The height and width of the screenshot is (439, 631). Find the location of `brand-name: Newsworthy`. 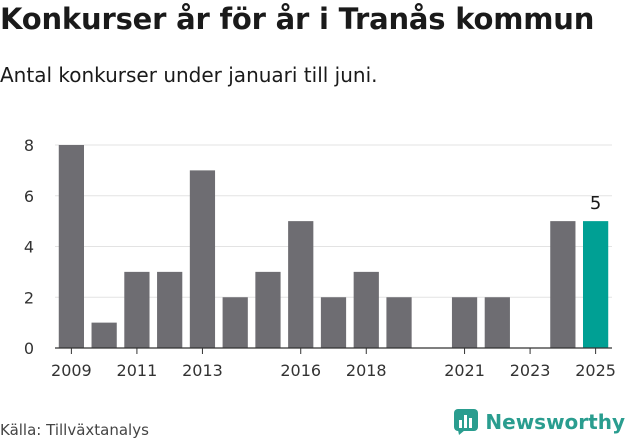

brand-name: Newsworthy is located at coordinates (555, 422).